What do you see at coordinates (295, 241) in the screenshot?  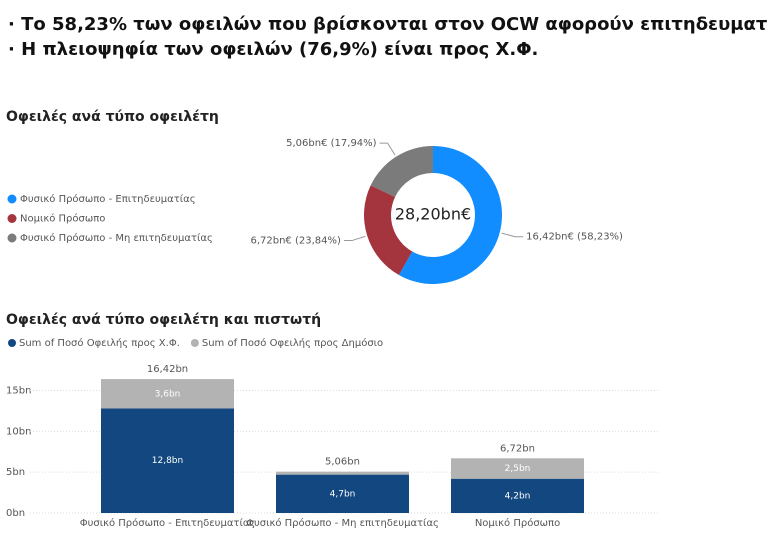 I see `data-label: 6,72bn€ (23,84%)` at bounding box center [295, 241].